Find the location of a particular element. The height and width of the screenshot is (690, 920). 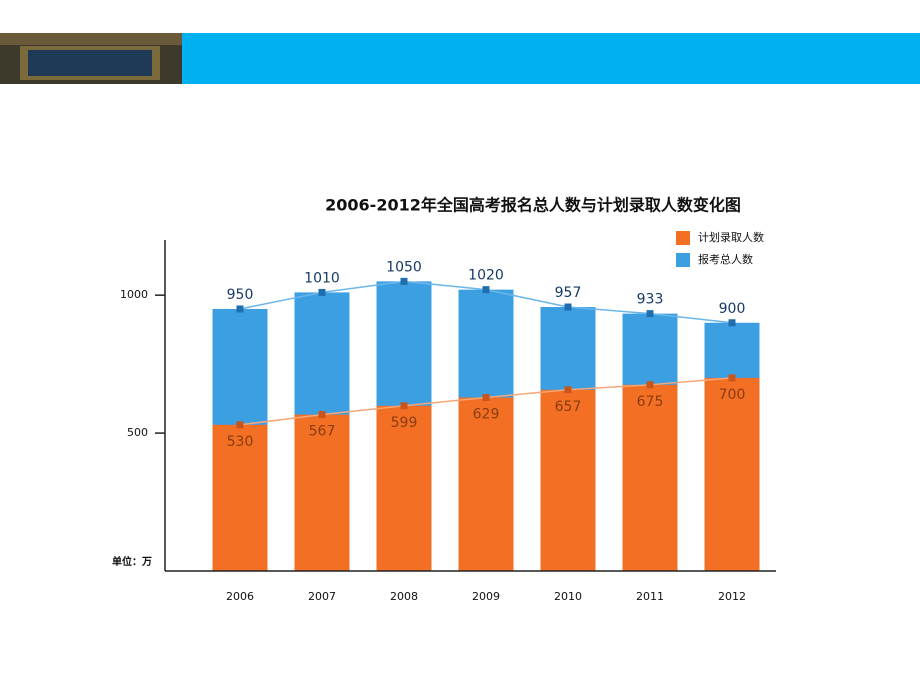

legend-label: 计划录取人数 is located at coordinates (731, 237).